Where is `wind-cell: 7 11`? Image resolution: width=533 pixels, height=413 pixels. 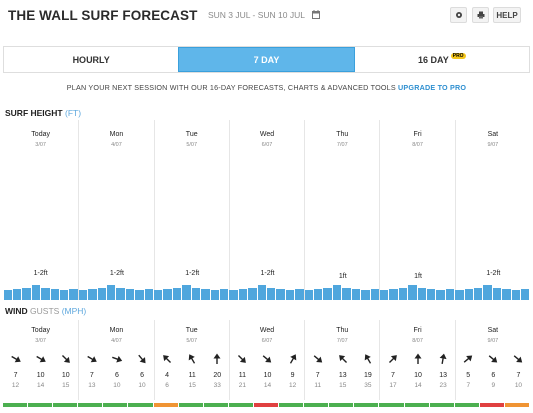 wind-cell: 7 11 is located at coordinates (318, 360).